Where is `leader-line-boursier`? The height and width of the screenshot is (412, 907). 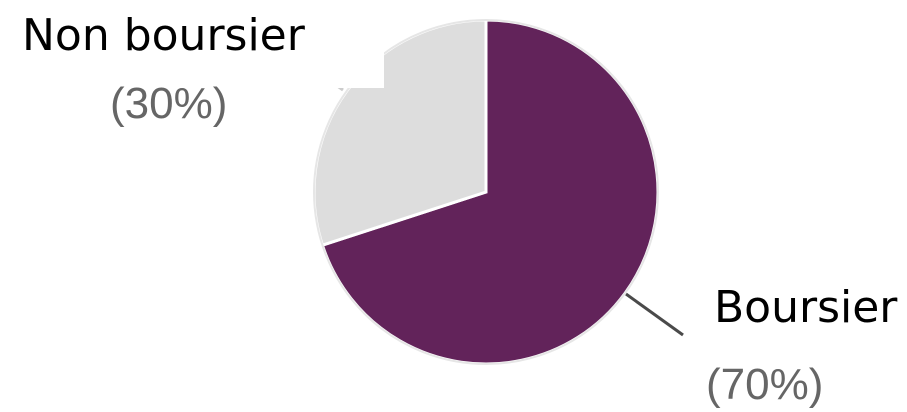 leader-line-boursier is located at coordinates (654, 314).